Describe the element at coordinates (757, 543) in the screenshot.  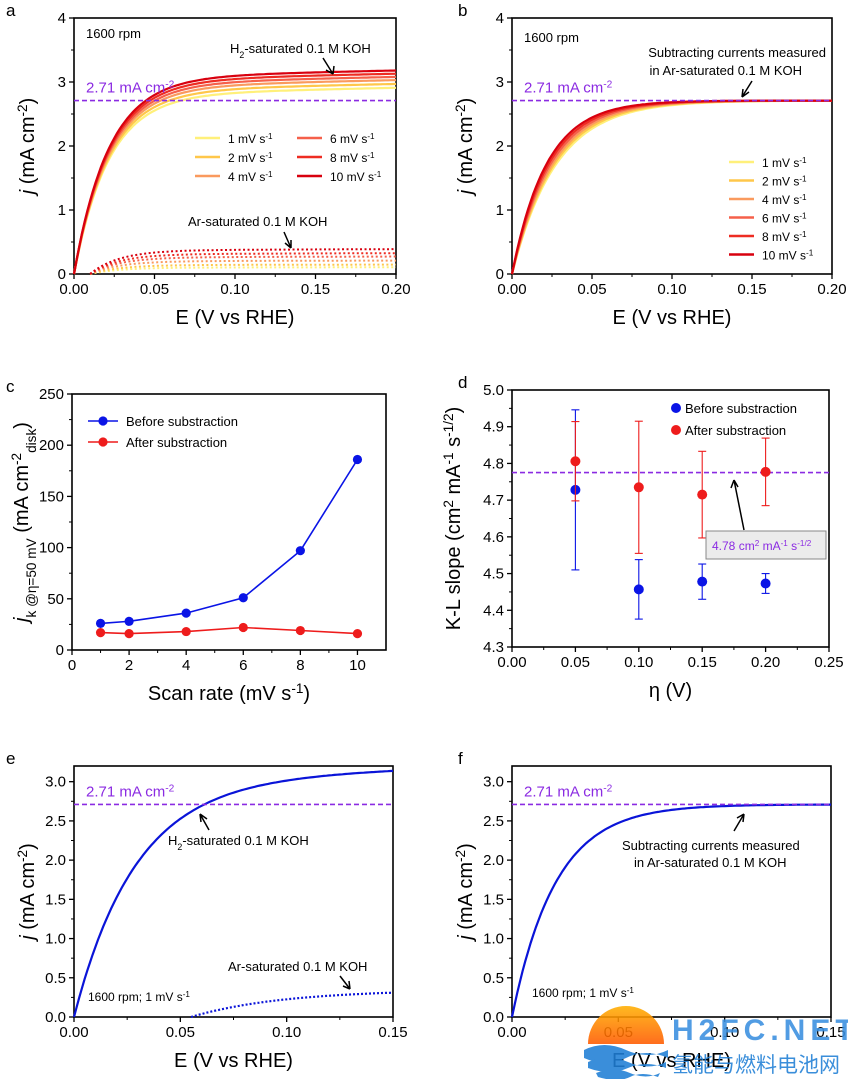
I see `annotation-label-part: 2` at that location.